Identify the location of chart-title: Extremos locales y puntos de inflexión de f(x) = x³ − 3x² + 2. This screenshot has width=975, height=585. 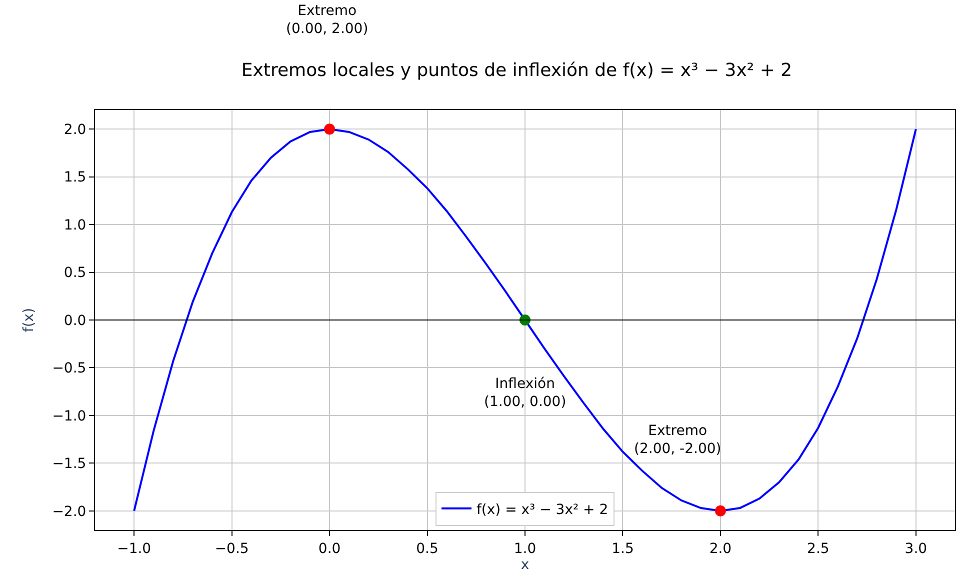
(516, 71).